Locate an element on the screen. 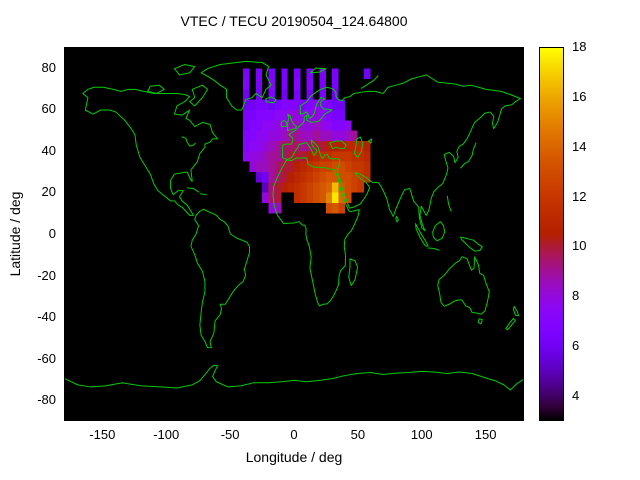  y-tick-label: 40 is located at coordinates (48, 150).